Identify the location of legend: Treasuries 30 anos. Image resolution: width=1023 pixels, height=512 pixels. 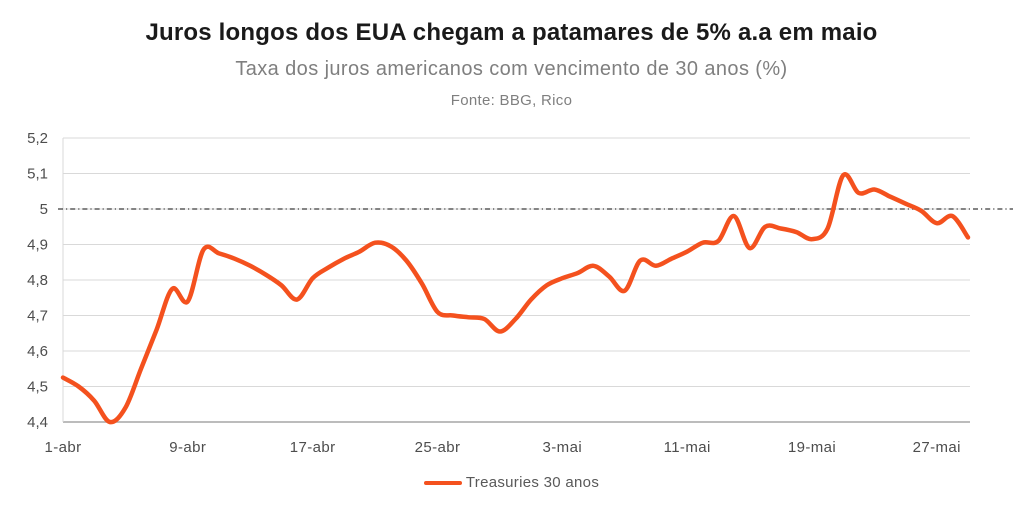
(511, 482).